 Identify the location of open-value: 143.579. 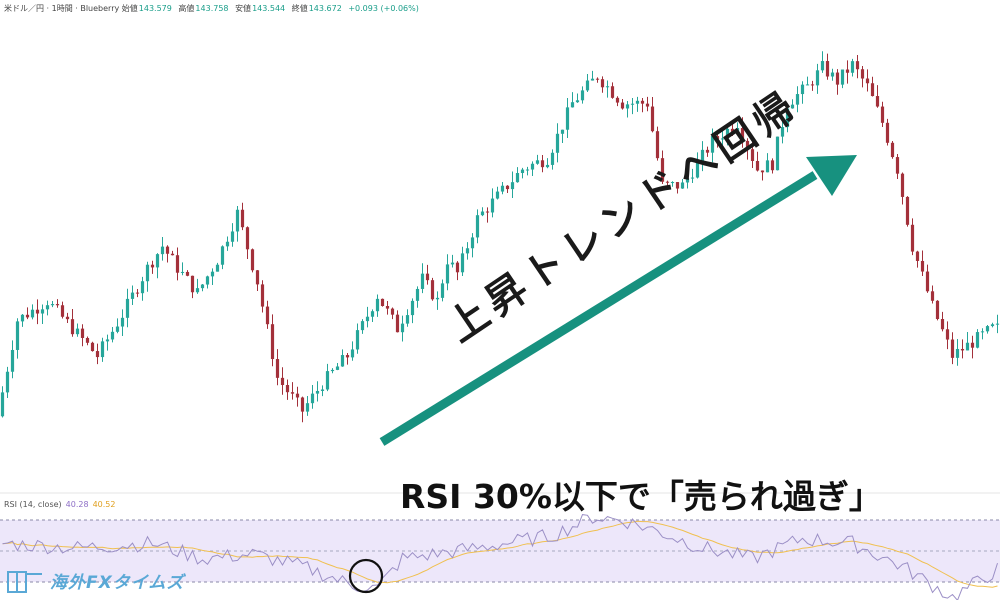
(155, 8).